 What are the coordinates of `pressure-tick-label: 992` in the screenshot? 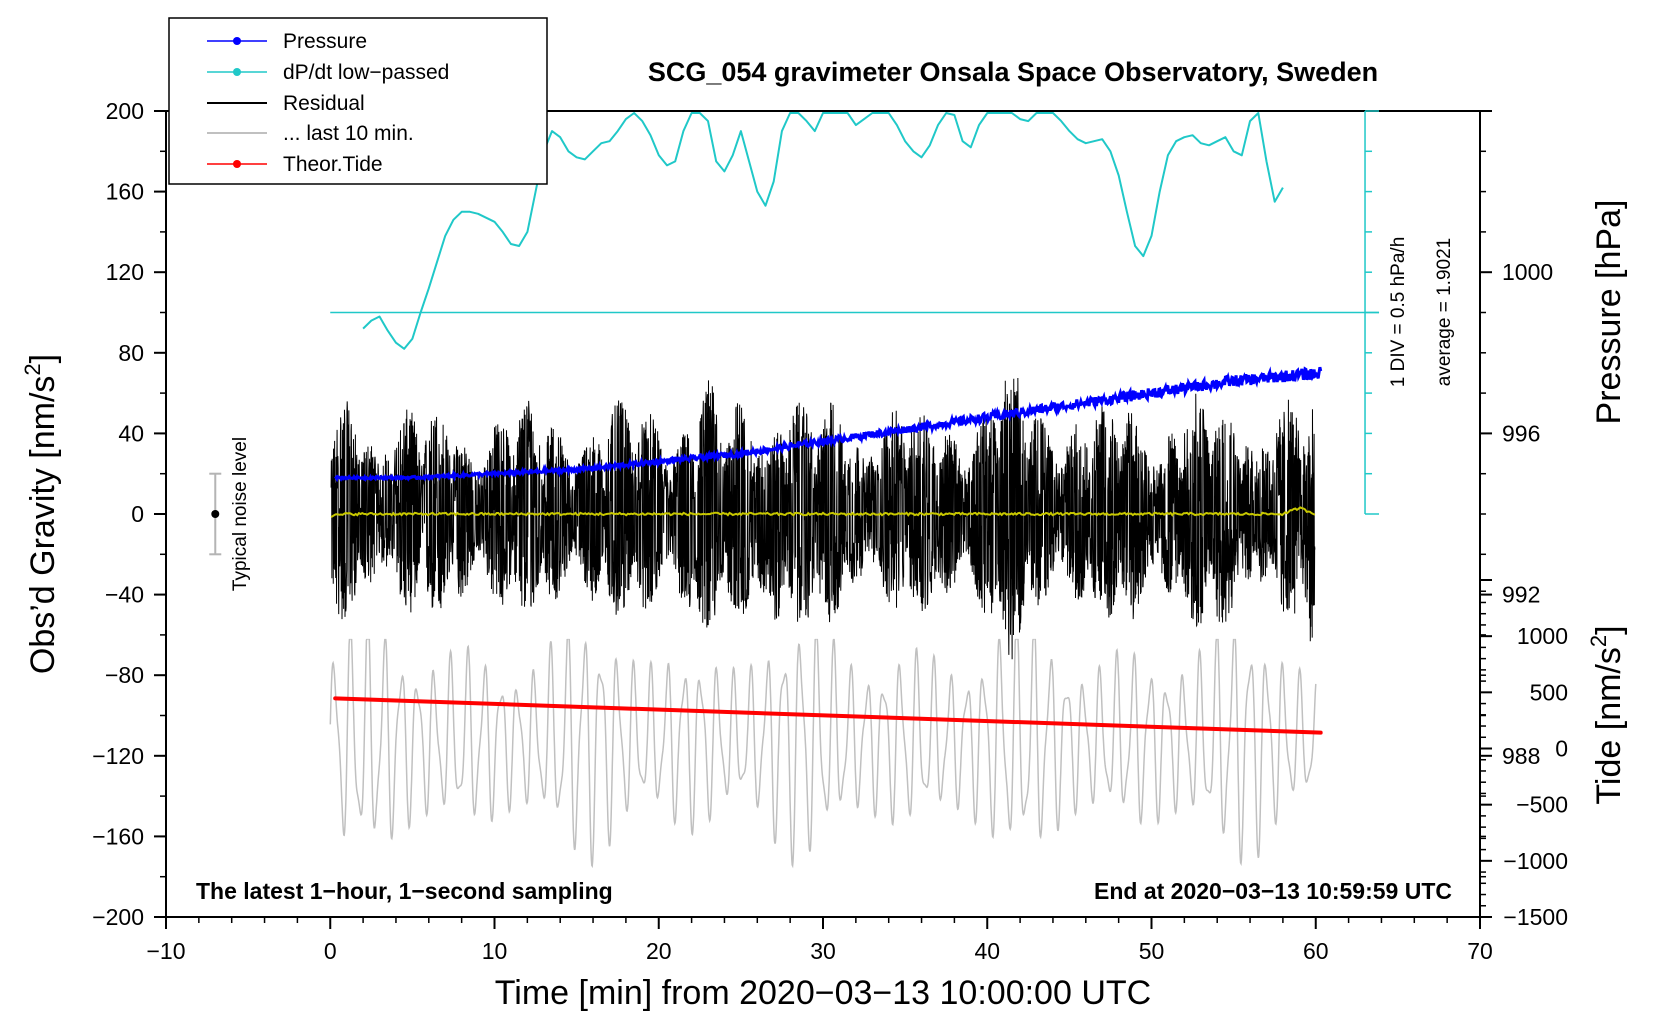 It's located at (1521, 595).